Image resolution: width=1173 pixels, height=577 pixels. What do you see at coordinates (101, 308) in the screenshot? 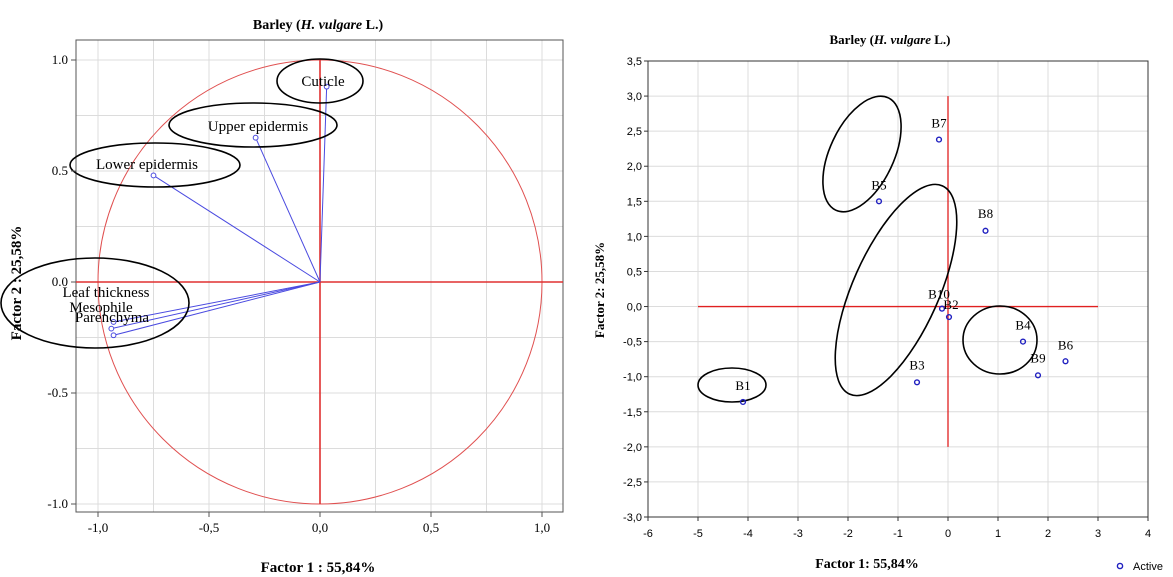
I see `variable-label: Mesophile` at bounding box center [101, 308].